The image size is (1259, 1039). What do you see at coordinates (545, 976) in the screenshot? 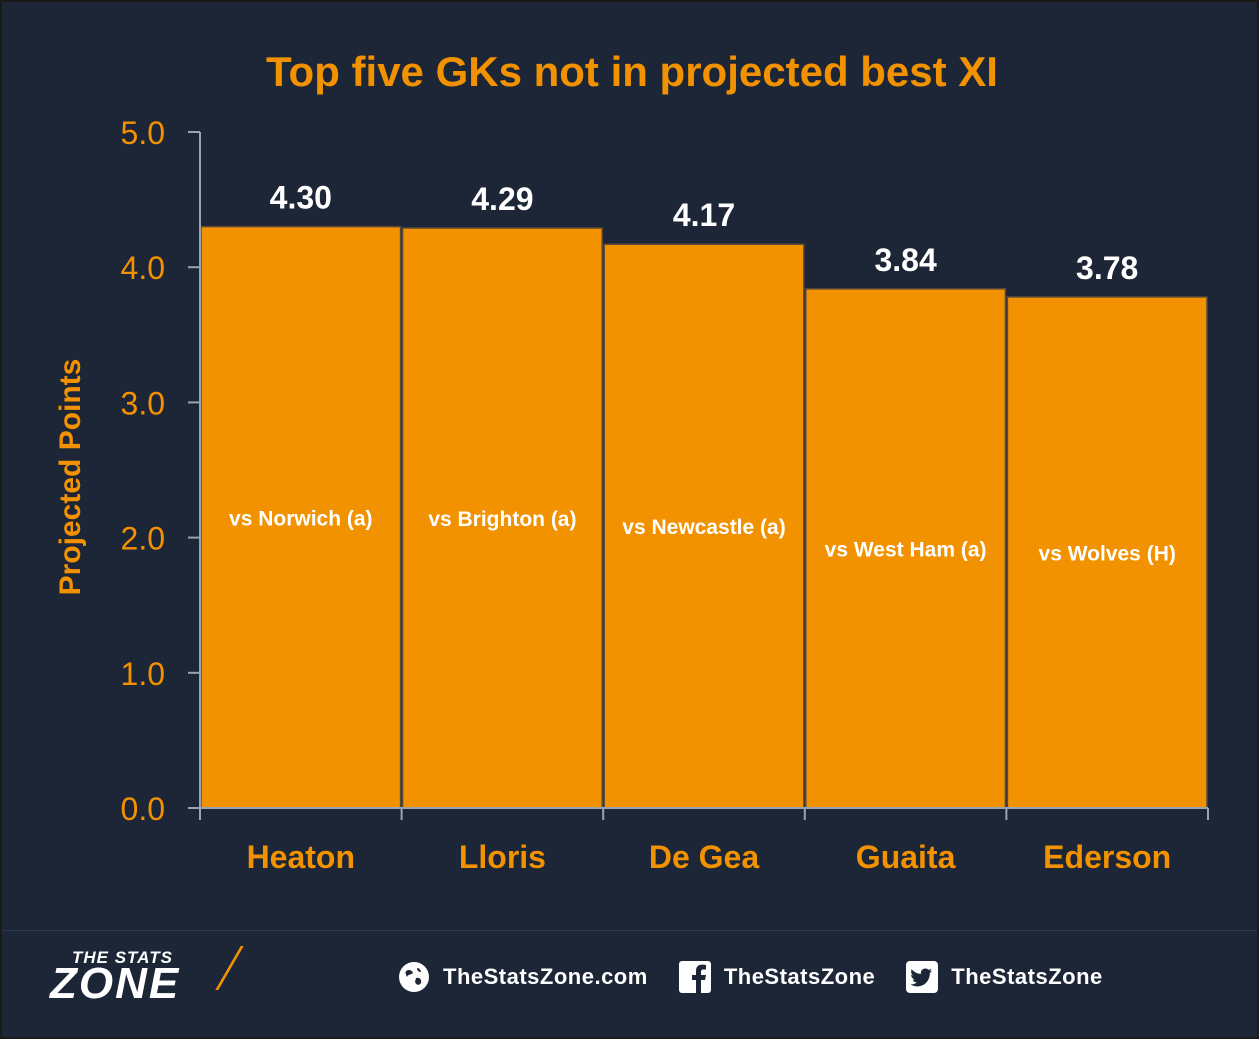
I see `website-label: TheStatsZone.com` at bounding box center [545, 976].